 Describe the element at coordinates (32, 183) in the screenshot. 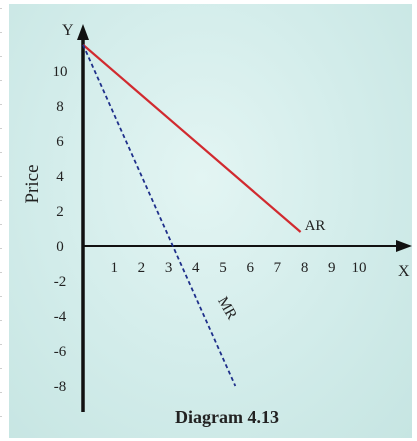

I see `y-axis-label: Price` at that location.